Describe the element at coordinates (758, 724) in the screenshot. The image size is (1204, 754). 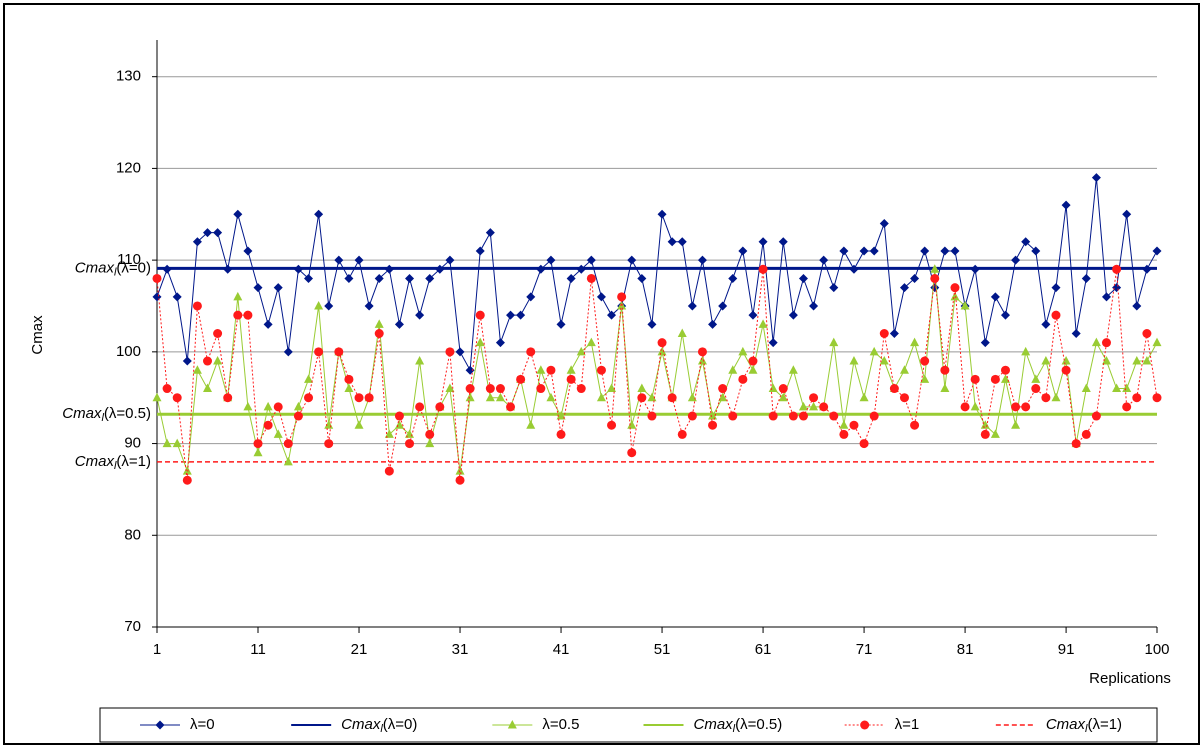
I see `label-rest: (λ=0.5)` at that location.